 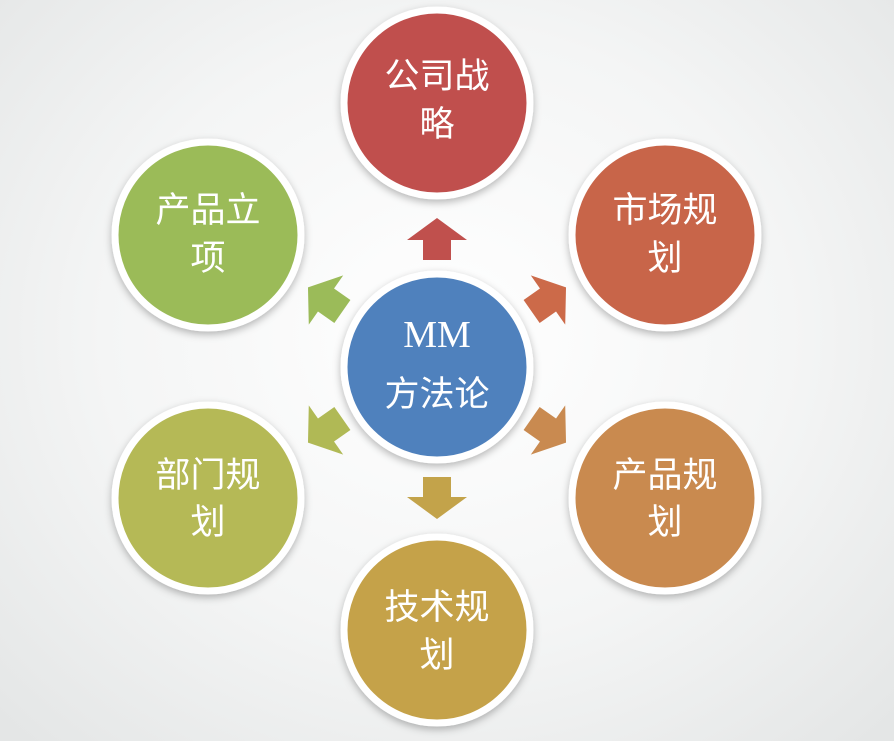 I want to click on center-node: MM 方法论, so click(x=437, y=367).